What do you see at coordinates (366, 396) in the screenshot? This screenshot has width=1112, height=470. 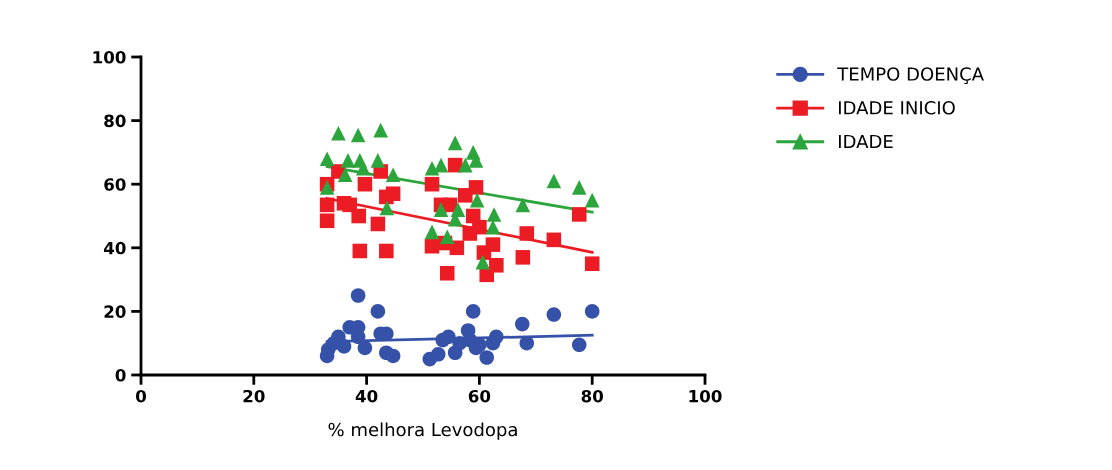 I see `x-tick-label: 40` at bounding box center [366, 396].